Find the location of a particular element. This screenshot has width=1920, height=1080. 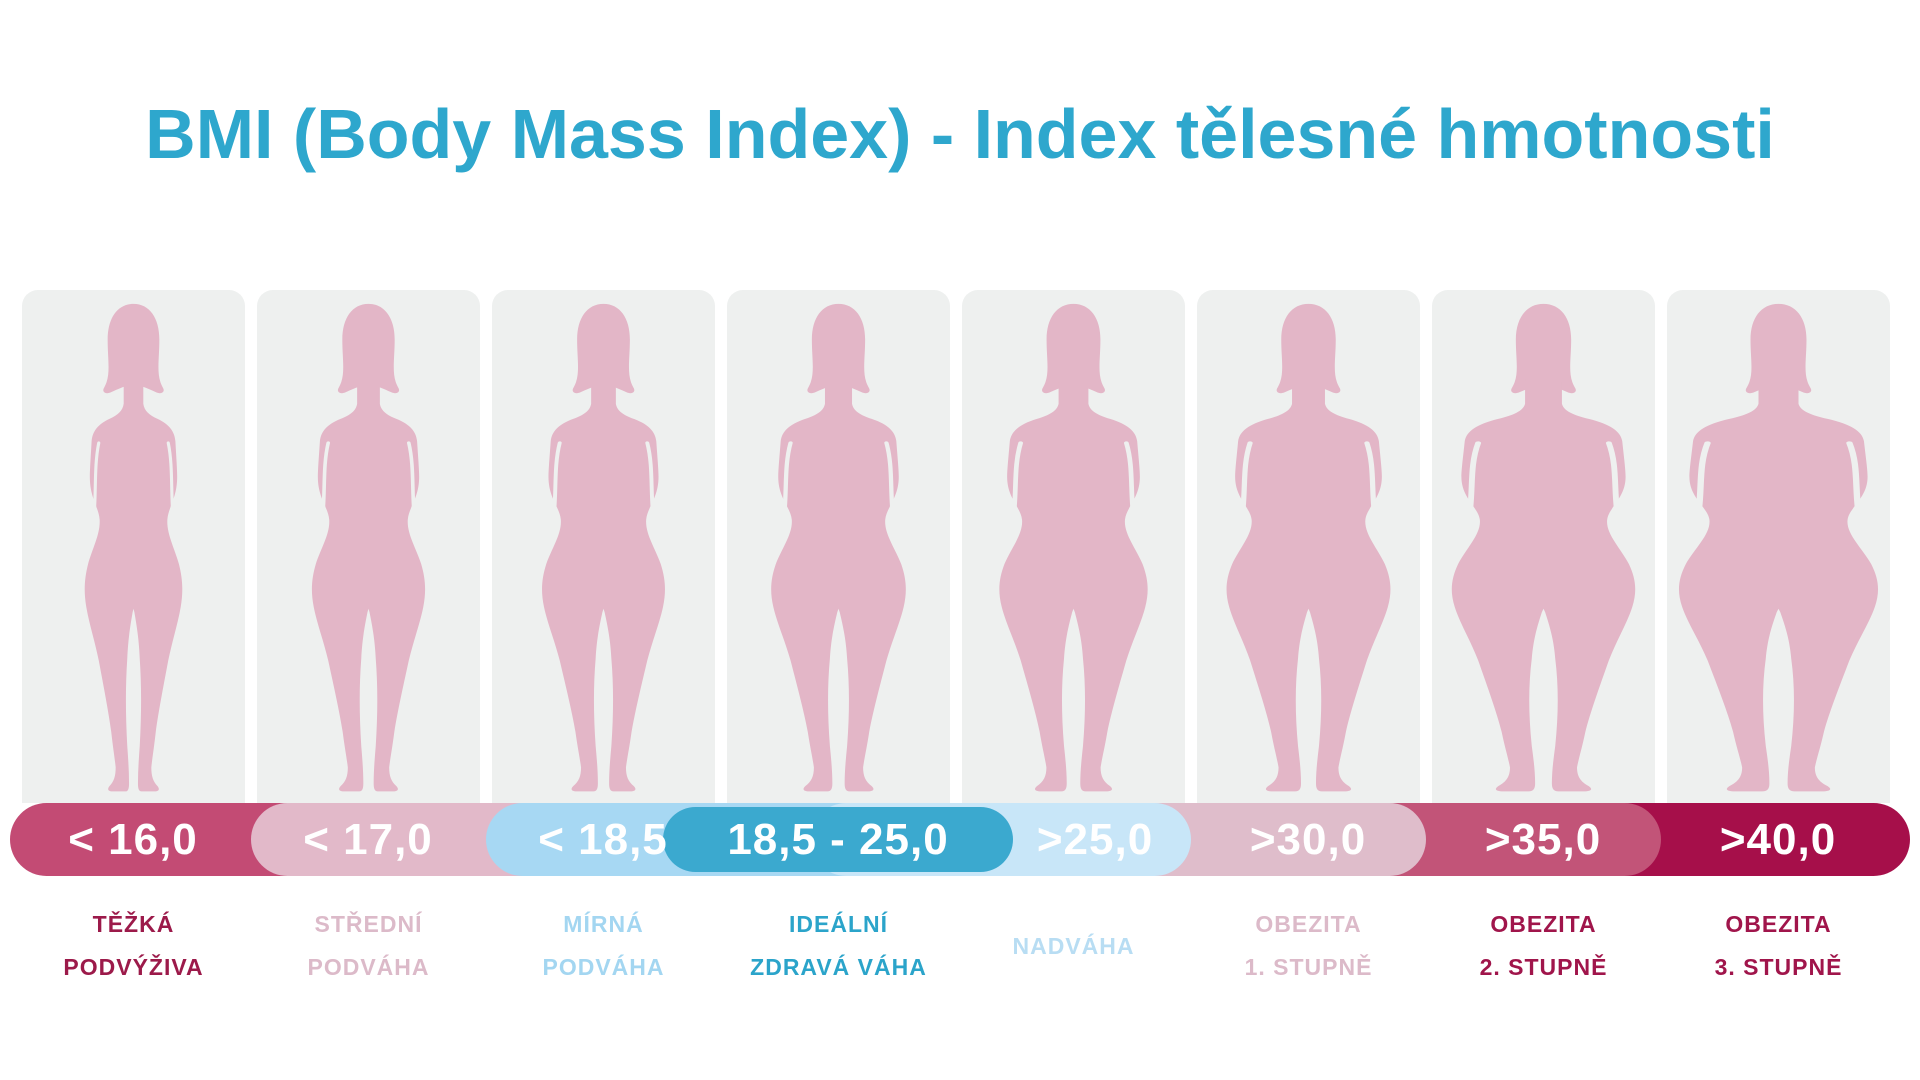

category-label-moderate-underweight: STŘEDNÍ PODVÁHA is located at coordinates (368, 946).